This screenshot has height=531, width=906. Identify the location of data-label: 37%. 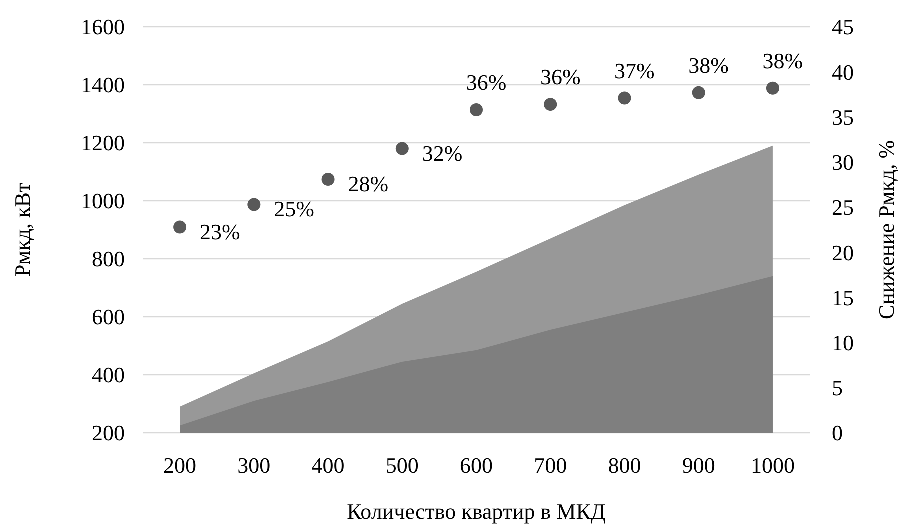
(634, 71).